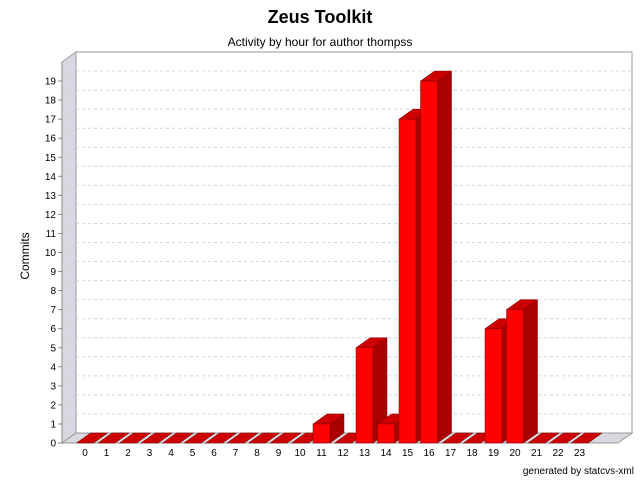 This screenshot has width=640, height=480. Describe the element at coordinates (107, 453) in the screenshot. I see `x-tick-label: 1` at that location.